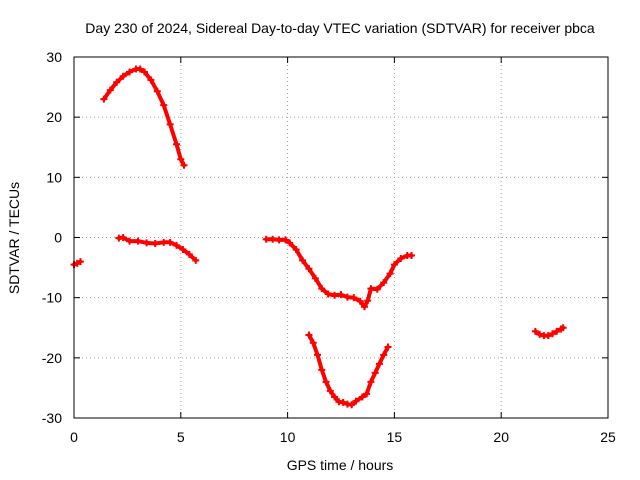  Describe the element at coordinates (501, 437) in the screenshot. I see `x-tick-label: 20` at that location.